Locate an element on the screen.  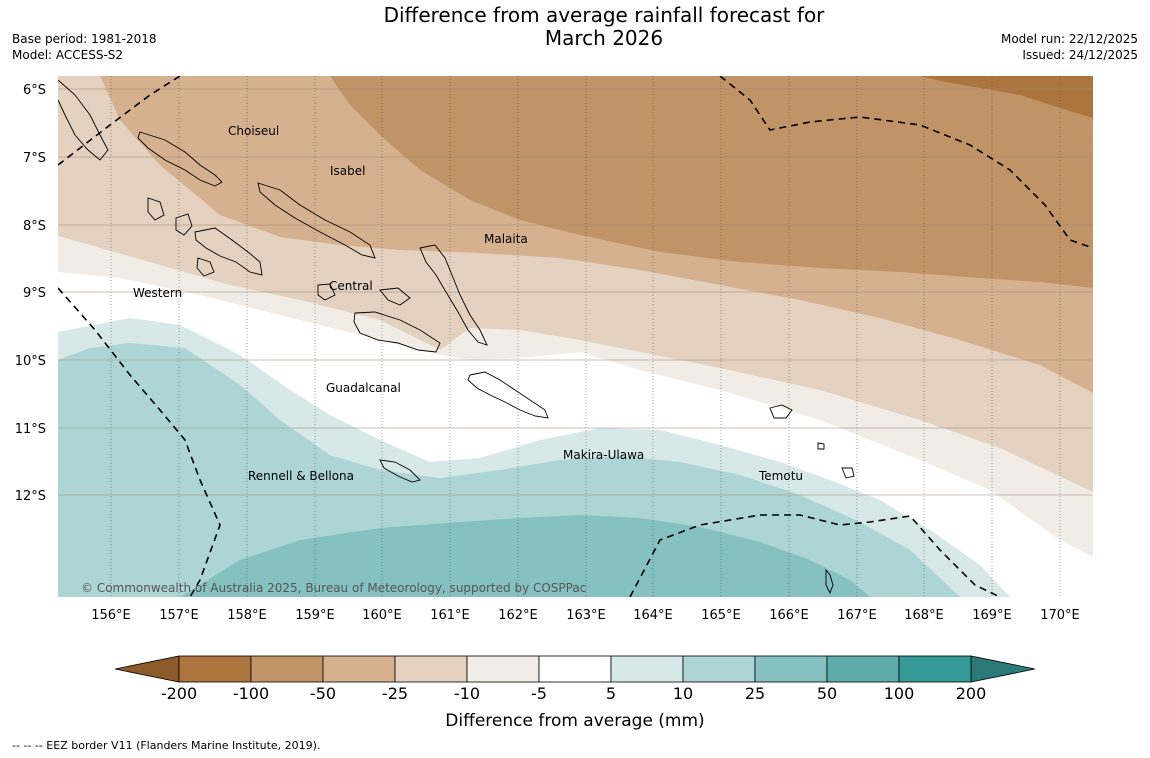
region-label-western: Western is located at coordinates (157, 293).